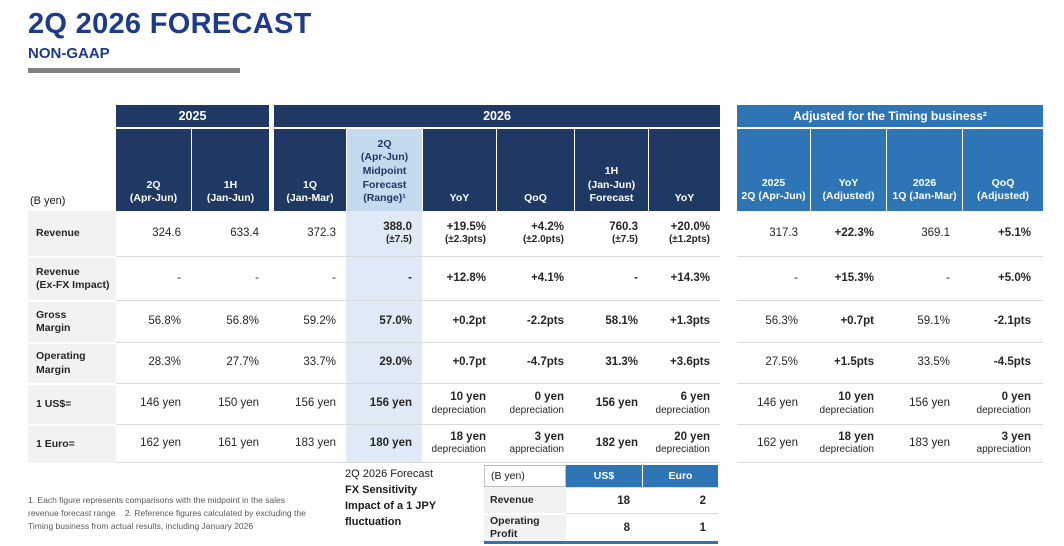  I want to click on cell-value: 161 yen, so click(238, 442).